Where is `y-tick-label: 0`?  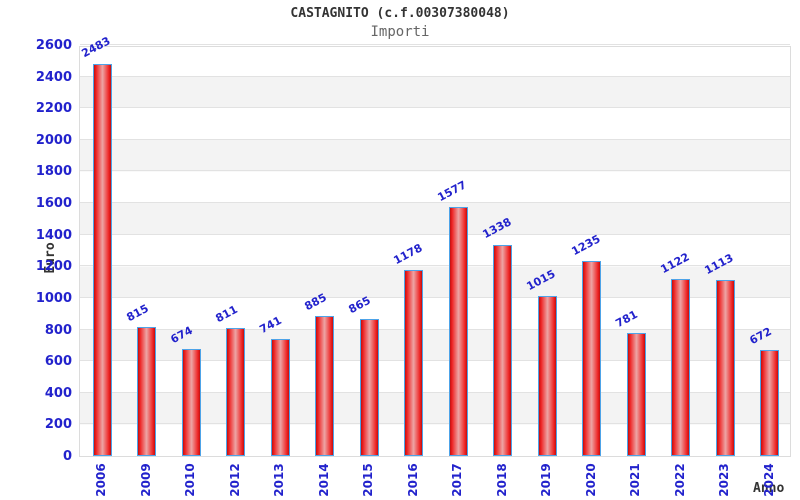 y-tick-label: 0 is located at coordinates (67, 456).